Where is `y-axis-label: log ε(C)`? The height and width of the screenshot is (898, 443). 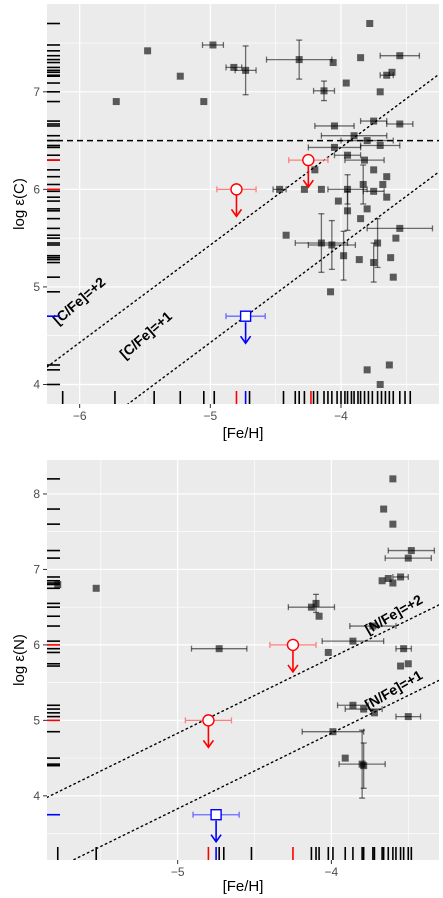
y-axis-label: log ε(C) is located at coordinates (19, 204).